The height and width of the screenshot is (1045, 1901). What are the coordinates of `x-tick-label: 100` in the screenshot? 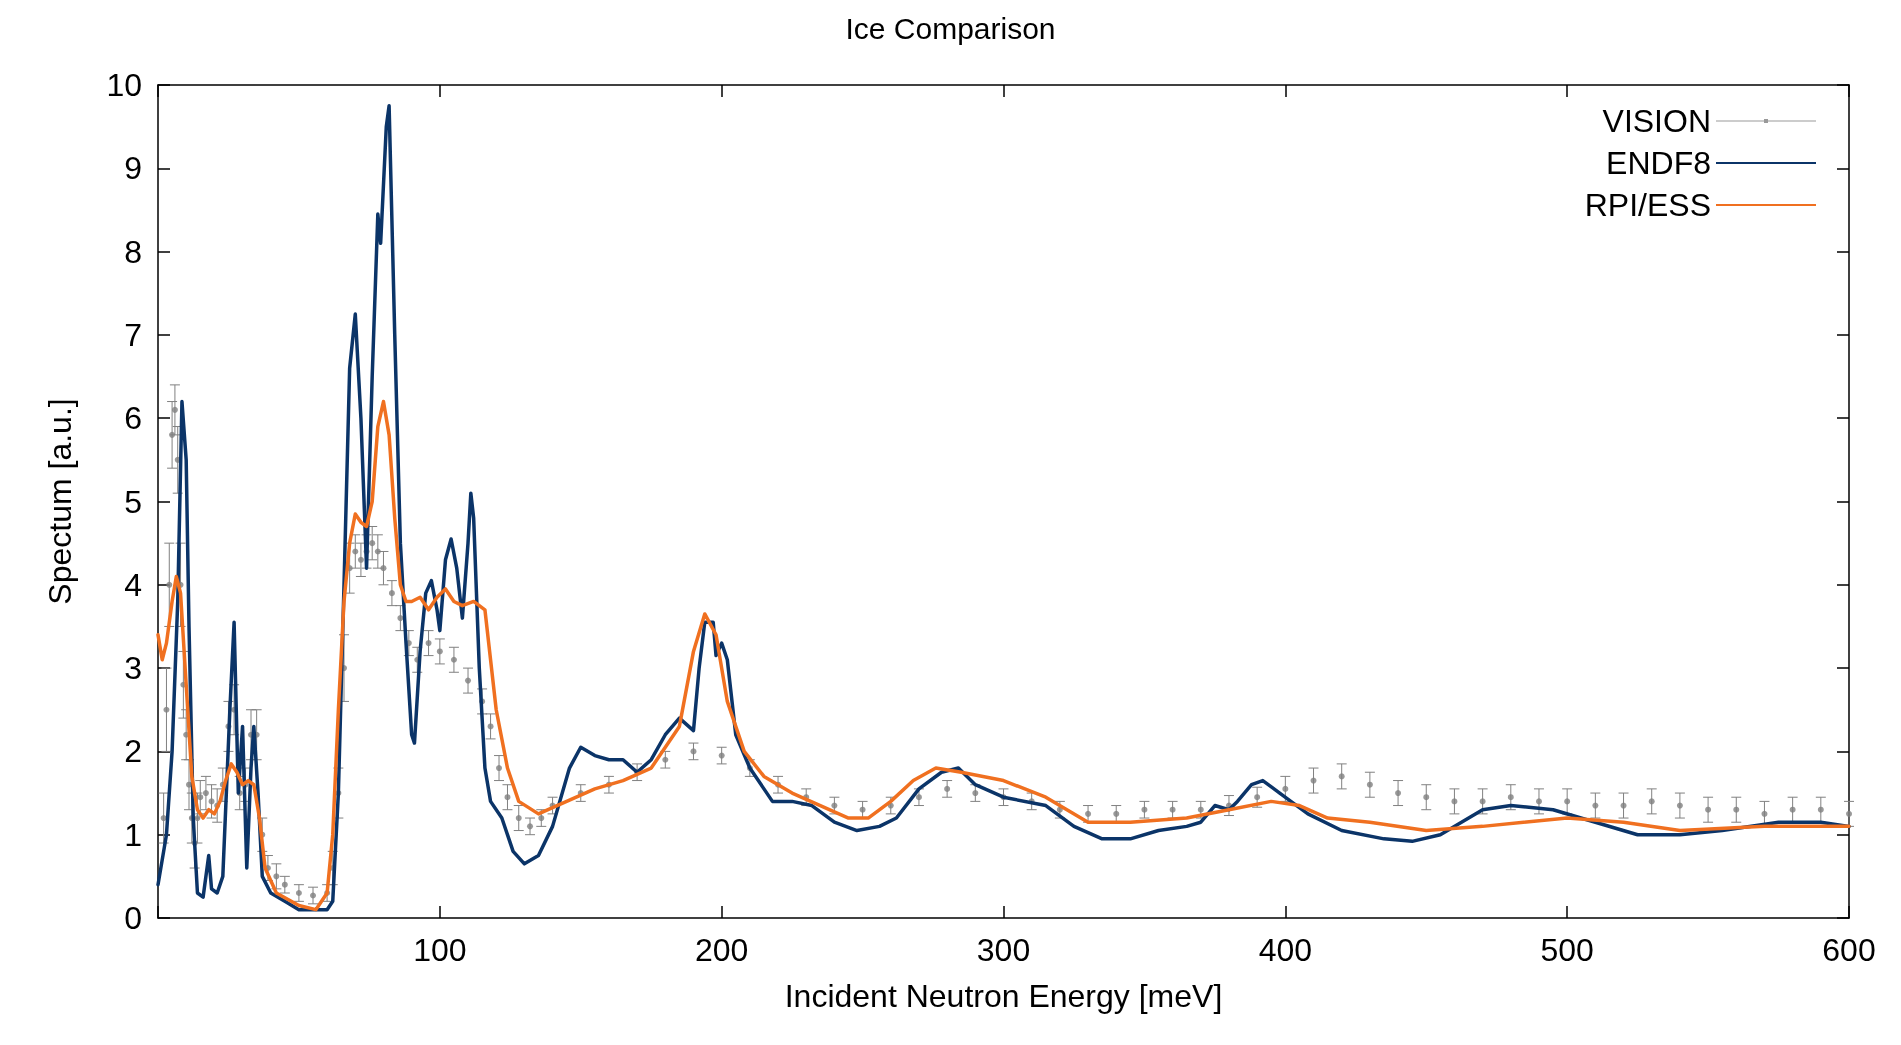 It's located at (440, 950).